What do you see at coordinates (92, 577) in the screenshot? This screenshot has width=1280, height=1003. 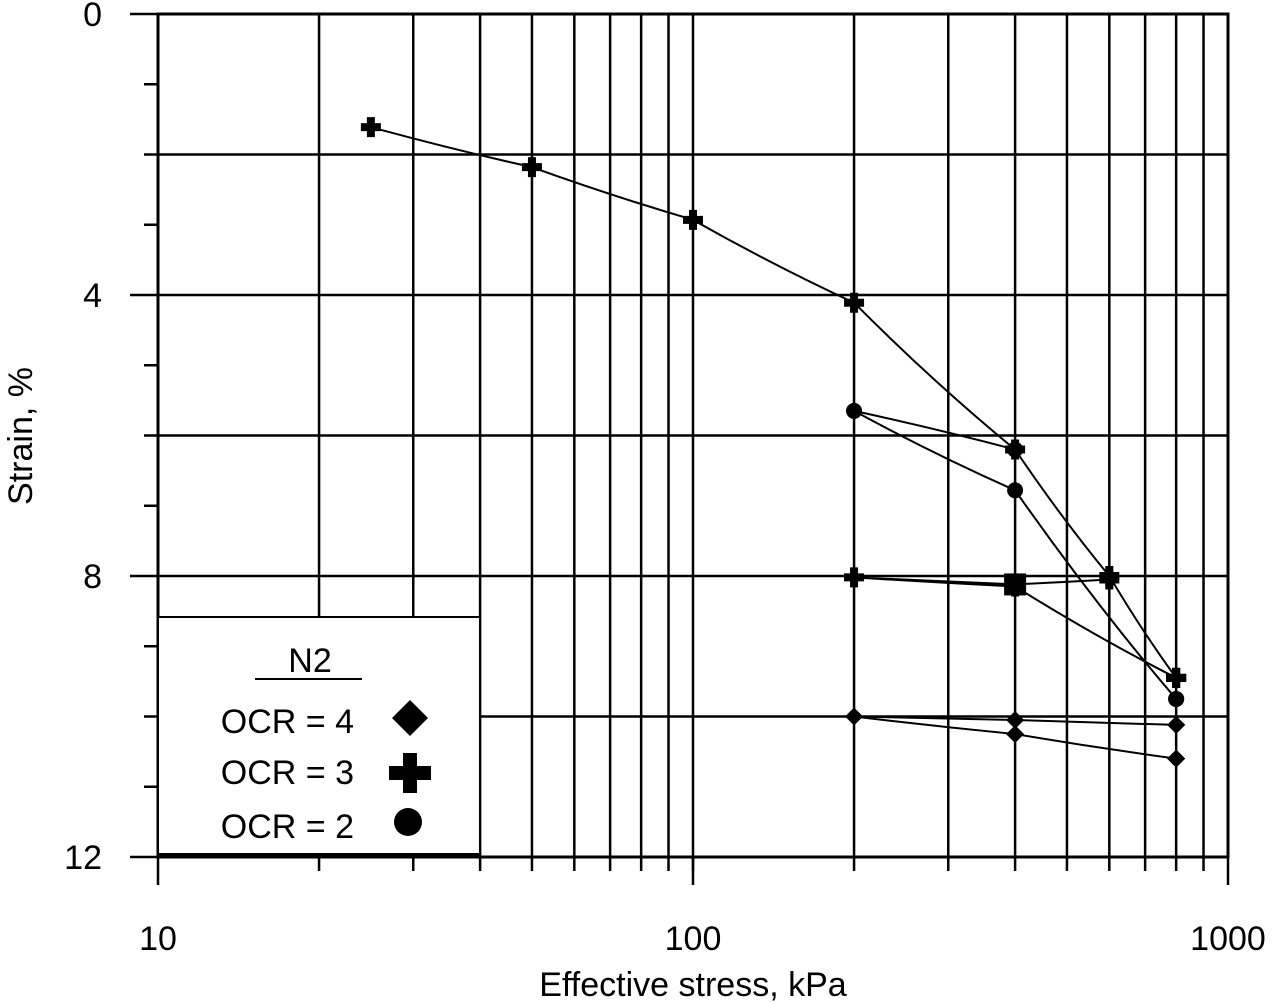 I see `y-tick-label: 8` at bounding box center [92, 577].